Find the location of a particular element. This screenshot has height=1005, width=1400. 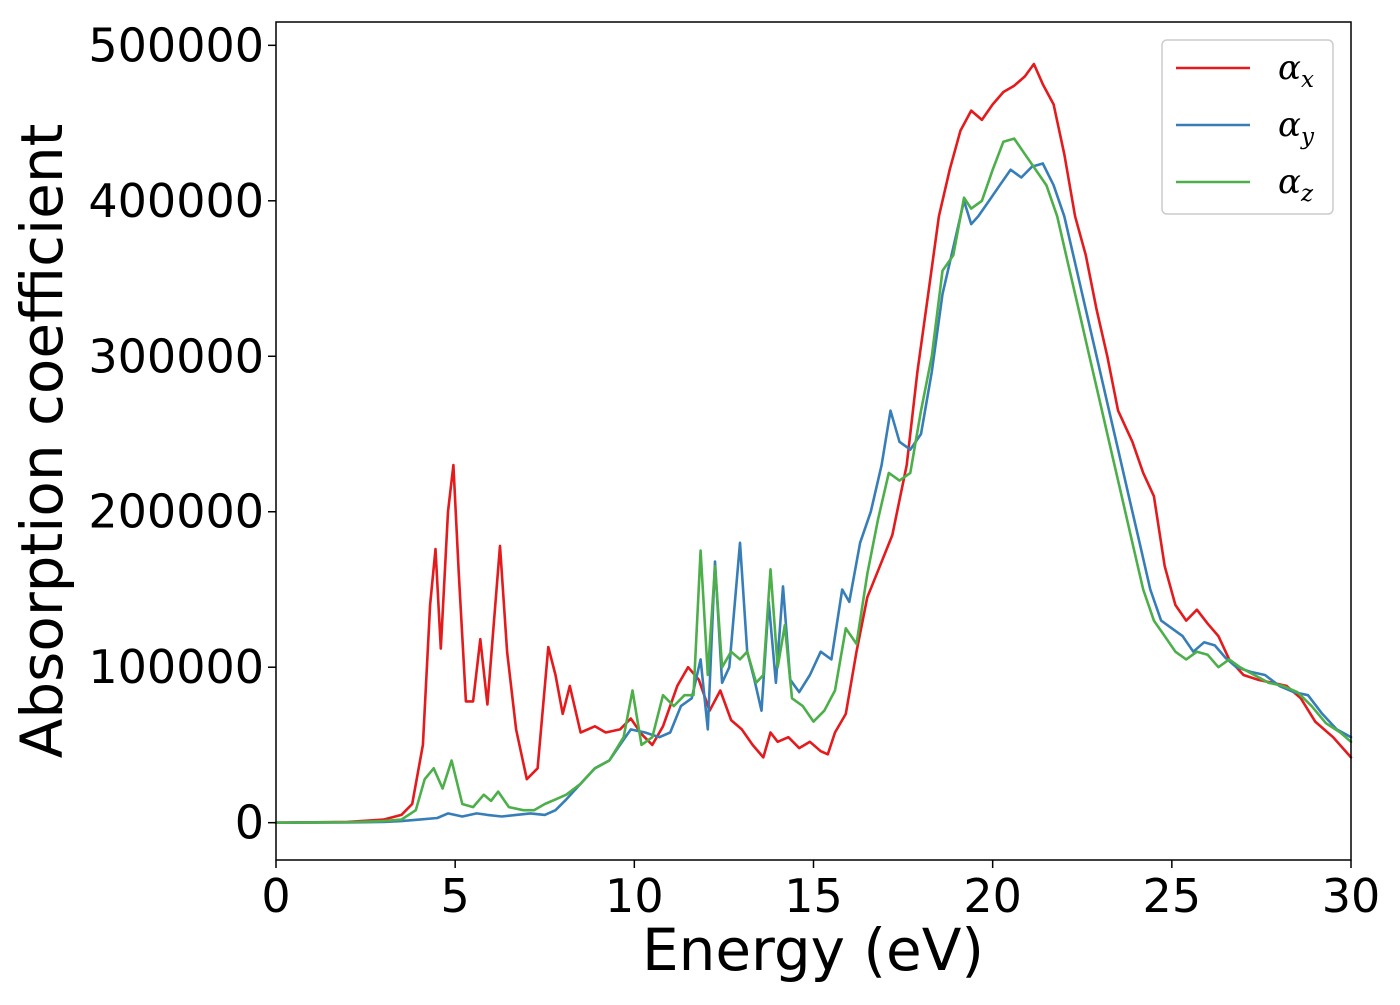

y-tick-label: 300000 is located at coordinates (176, 356).